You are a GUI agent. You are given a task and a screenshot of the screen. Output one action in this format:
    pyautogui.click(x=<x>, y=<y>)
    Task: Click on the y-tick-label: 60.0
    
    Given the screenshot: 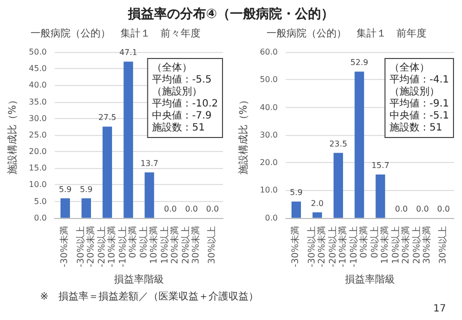 What is the action you would take?
    pyautogui.click(x=269, y=52)
    